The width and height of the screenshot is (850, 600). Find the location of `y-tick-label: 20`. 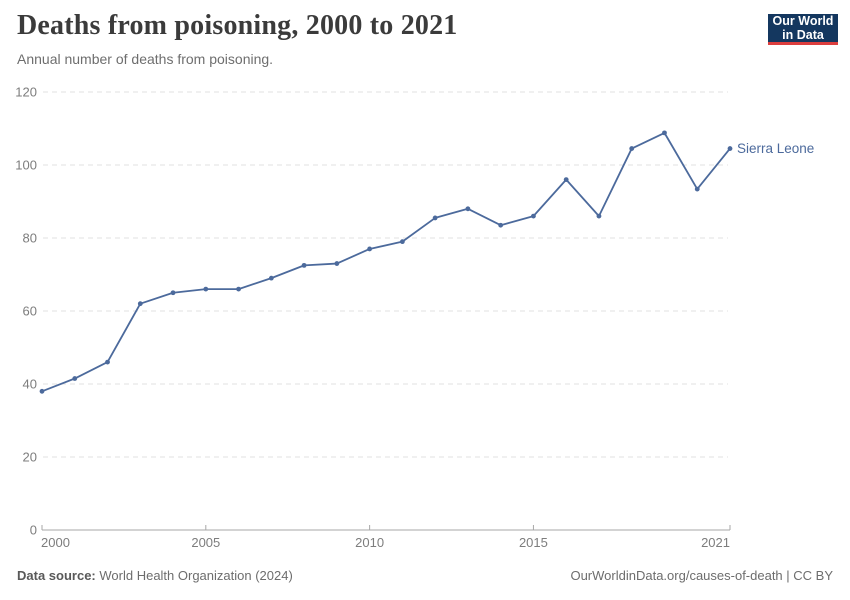

y-tick-label: 20 is located at coordinates (30, 457).